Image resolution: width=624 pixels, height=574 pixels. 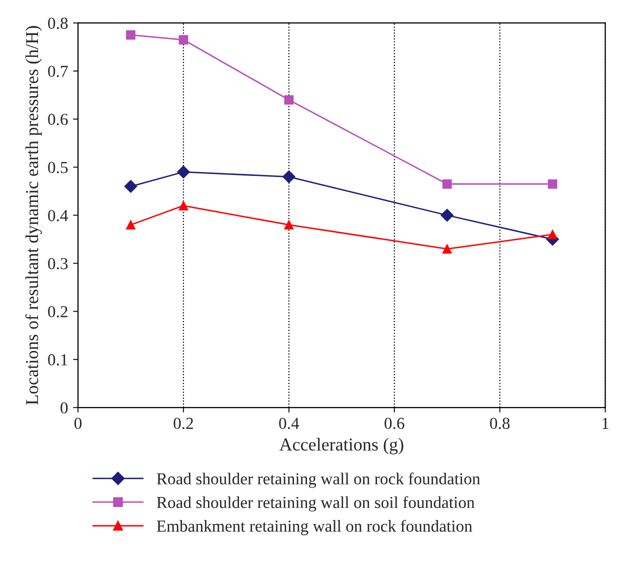 I want to click on y-tick-label: 0.2, so click(x=58, y=312).